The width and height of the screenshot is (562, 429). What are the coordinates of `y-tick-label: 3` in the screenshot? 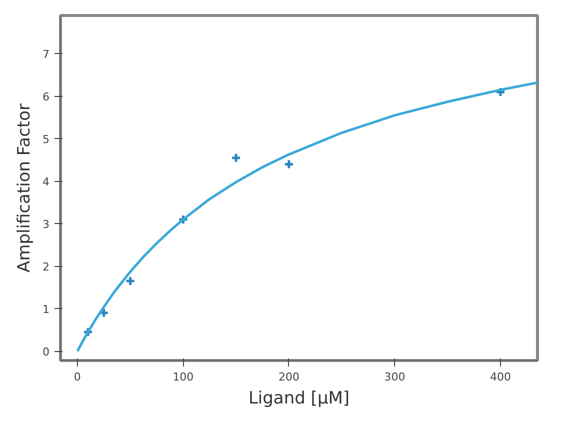 It's located at (46, 225).